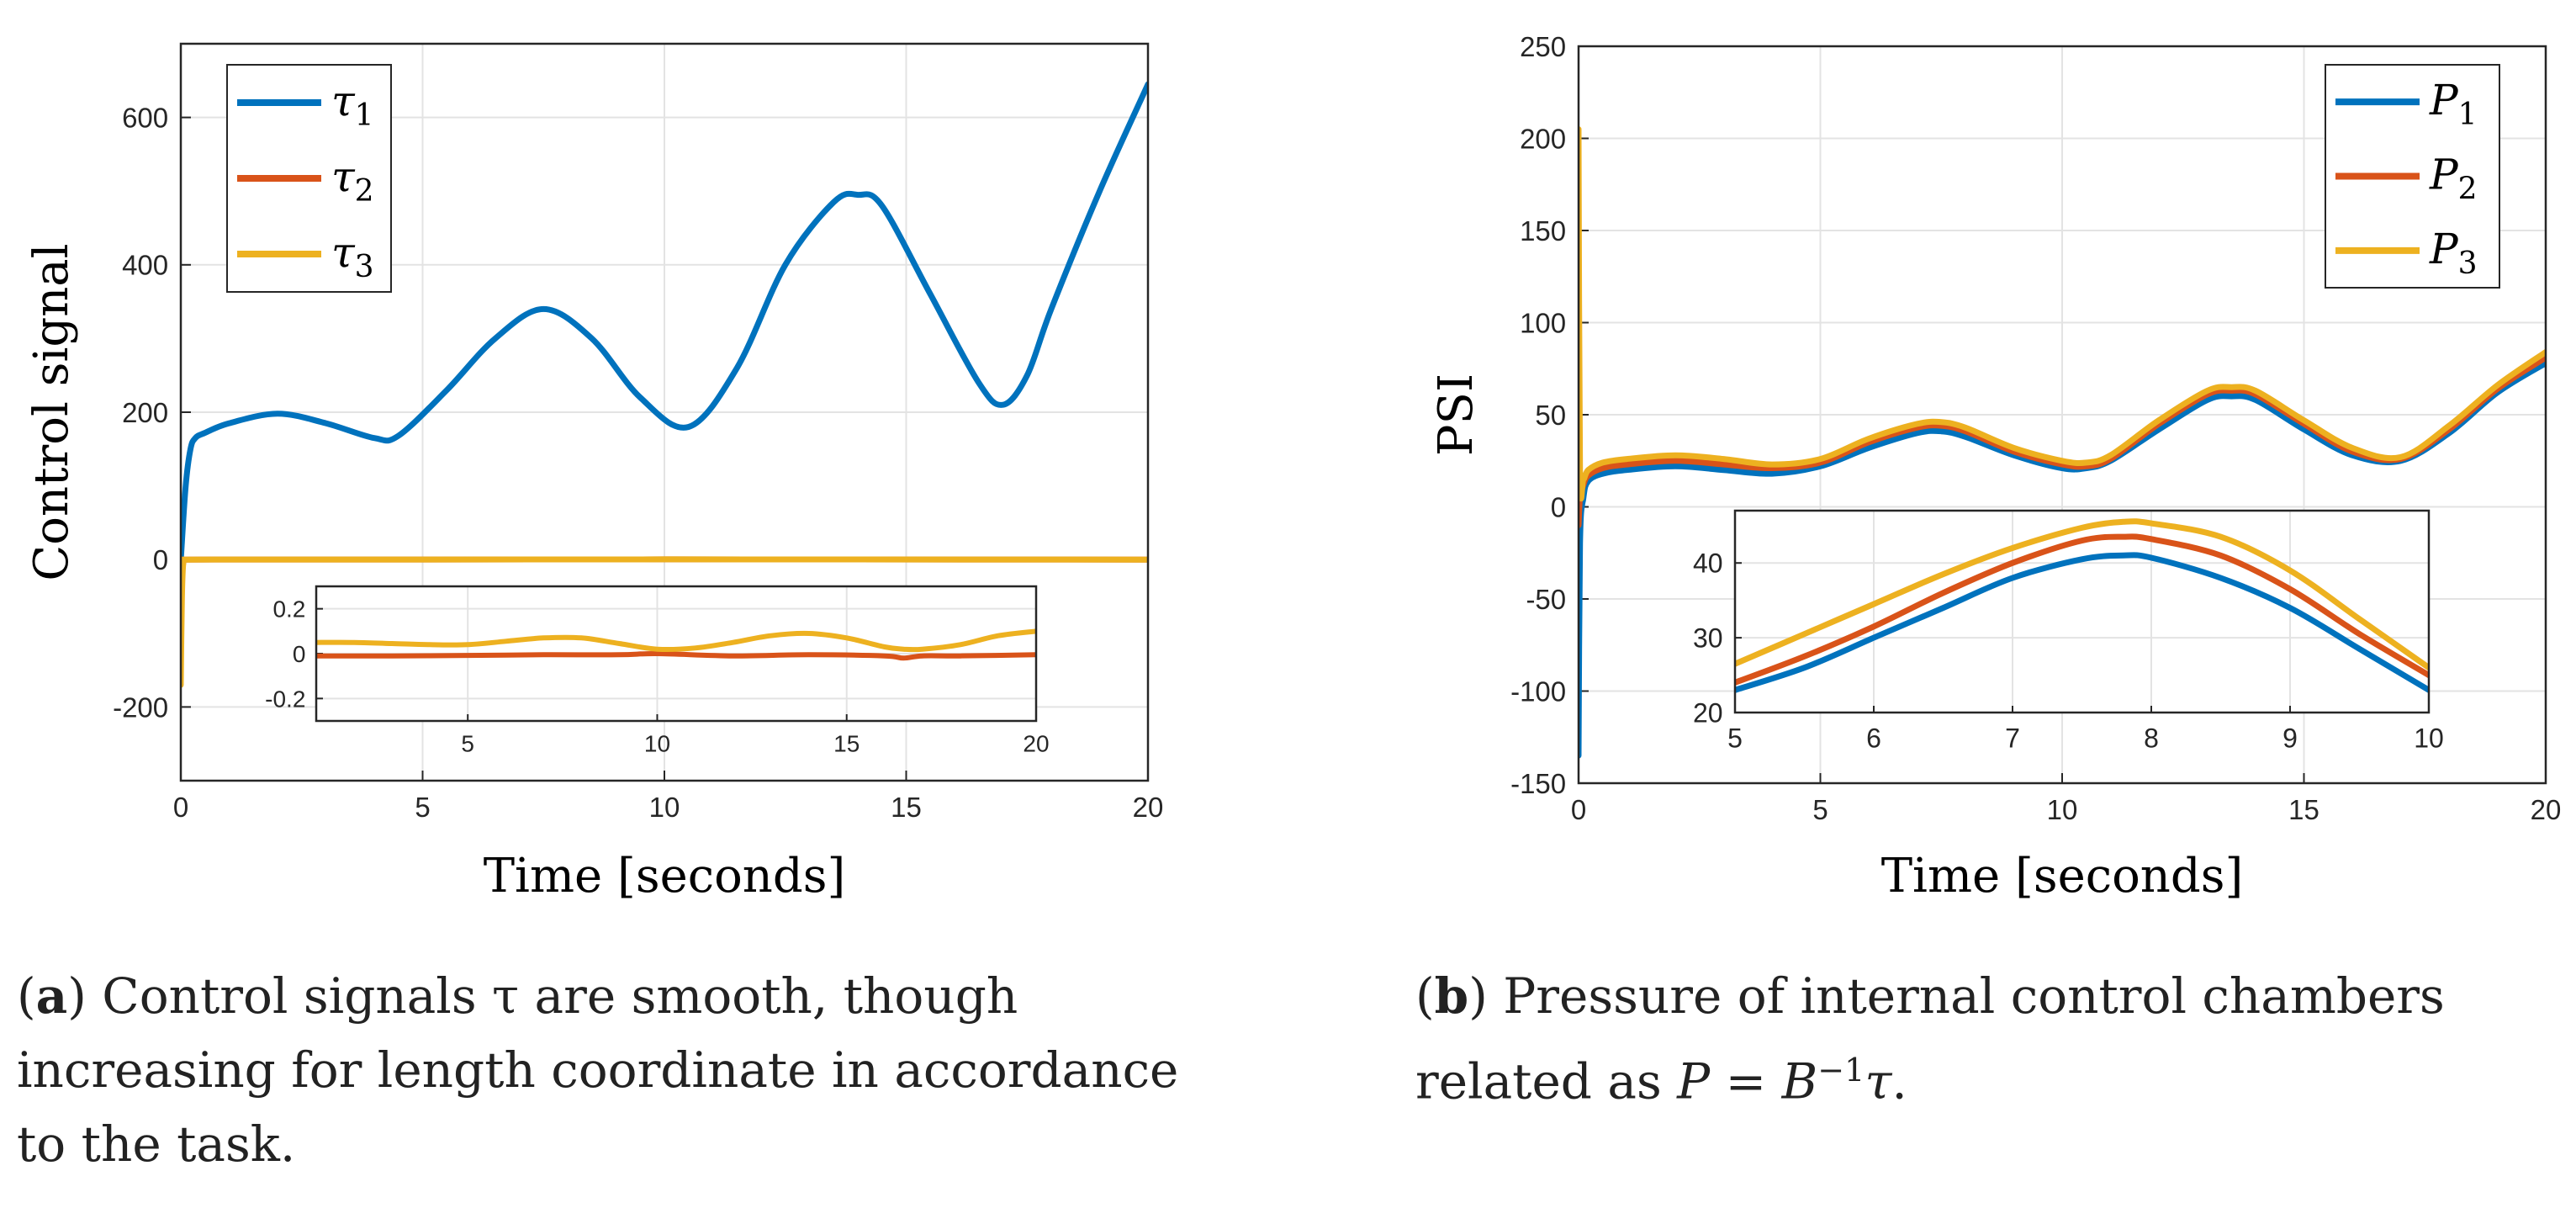 This screenshot has width=2576, height=1224. Describe the element at coordinates (1764, 1081) in the screenshot. I see `caption-b-math-b: = B` at that location.